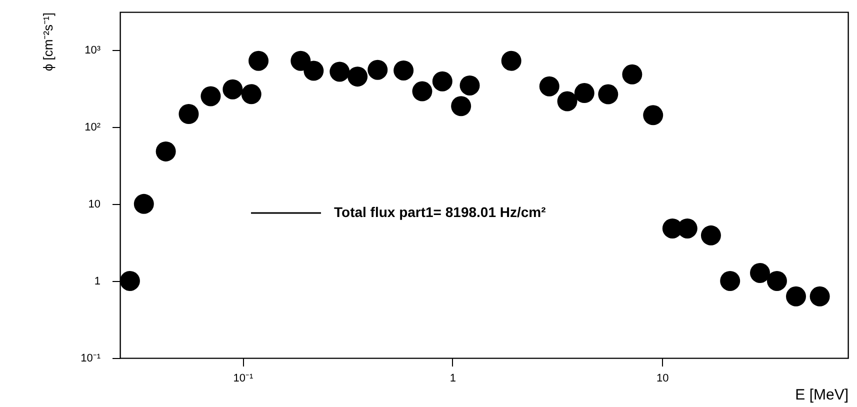 The width and height of the screenshot is (857, 407). What do you see at coordinates (662, 378) in the screenshot?
I see `x-tick-label: 10` at bounding box center [662, 378].